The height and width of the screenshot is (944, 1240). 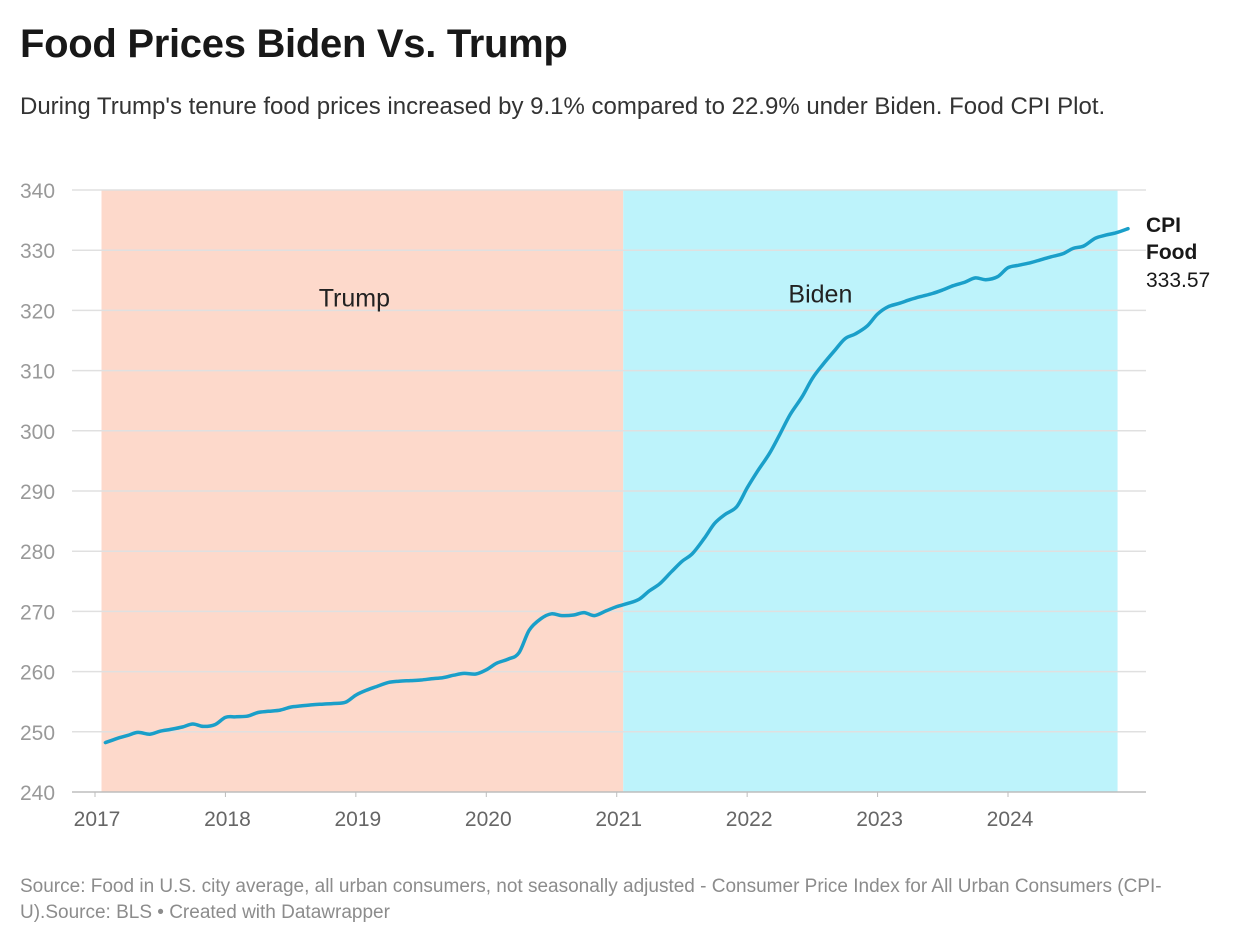 What do you see at coordinates (488, 819) in the screenshot?
I see `x-tick-label: 2020` at bounding box center [488, 819].